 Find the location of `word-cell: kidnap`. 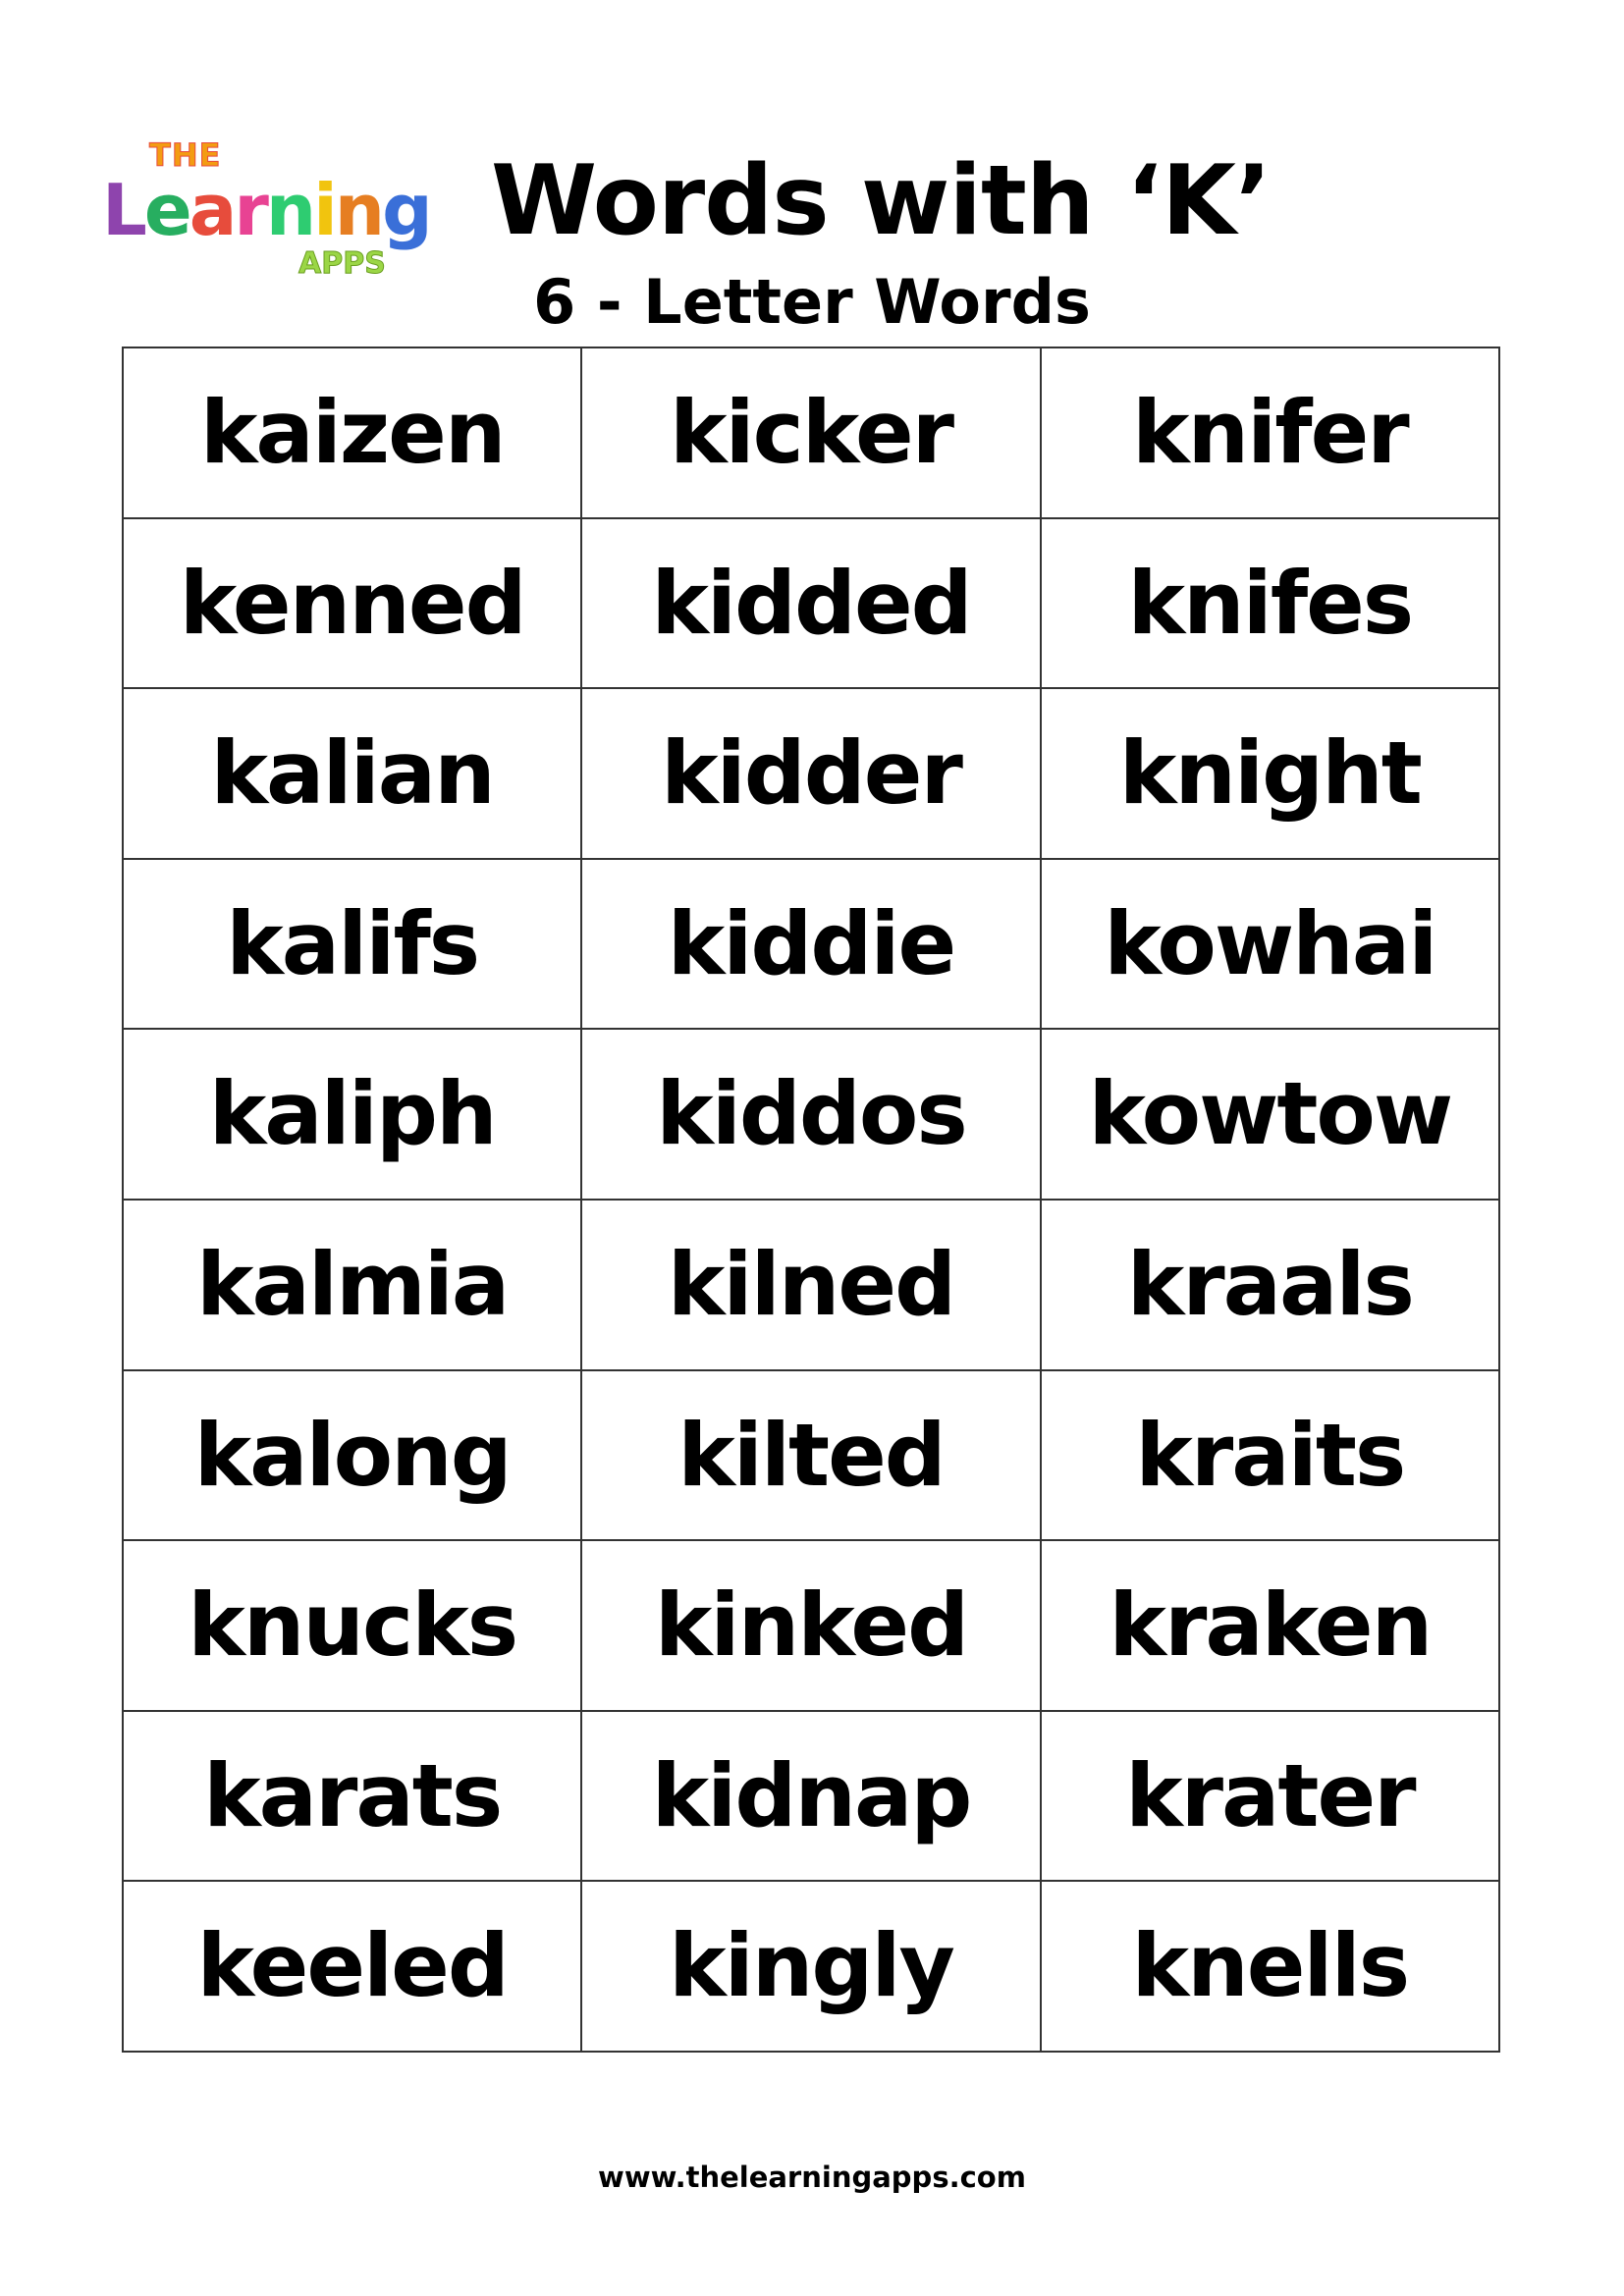

word-cell: kidnap is located at coordinates (811, 1796).